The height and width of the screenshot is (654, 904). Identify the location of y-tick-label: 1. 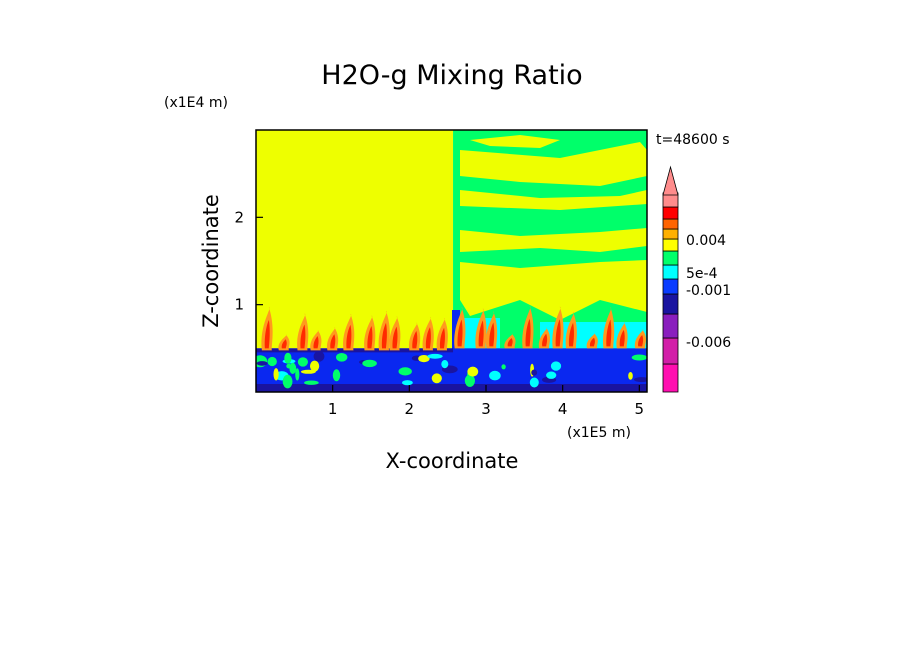
(239, 305).